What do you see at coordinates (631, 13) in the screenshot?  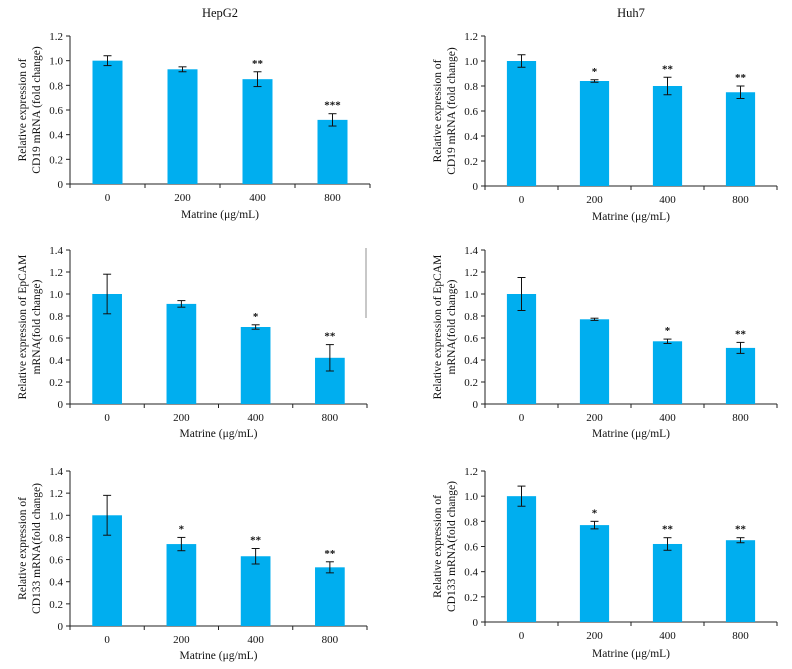 I see `chart-title: Huh7` at bounding box center [631, 13].